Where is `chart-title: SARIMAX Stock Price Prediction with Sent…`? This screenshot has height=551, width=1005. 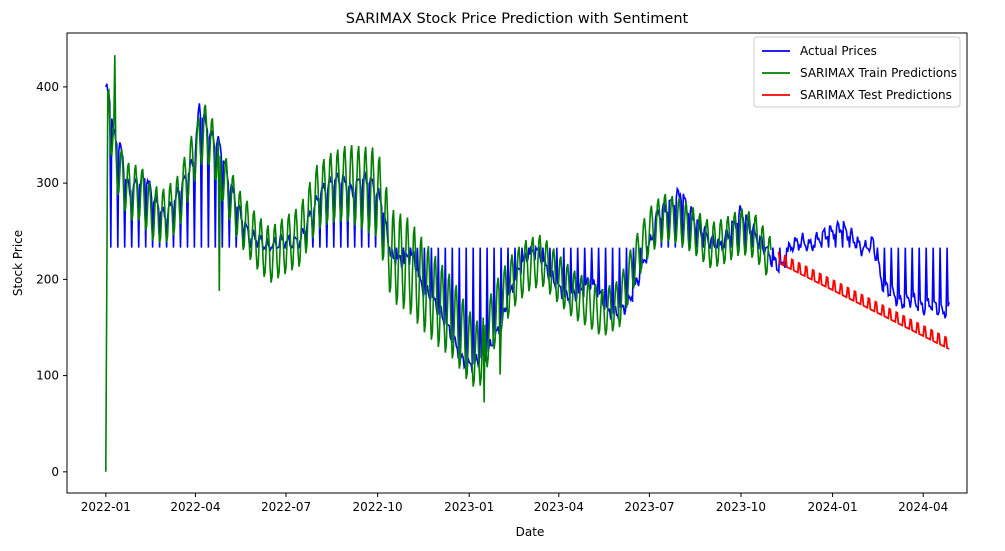
chart-title: SARIMAX Stock Price Prediction with Sent… is located at coordinates (517, 19).